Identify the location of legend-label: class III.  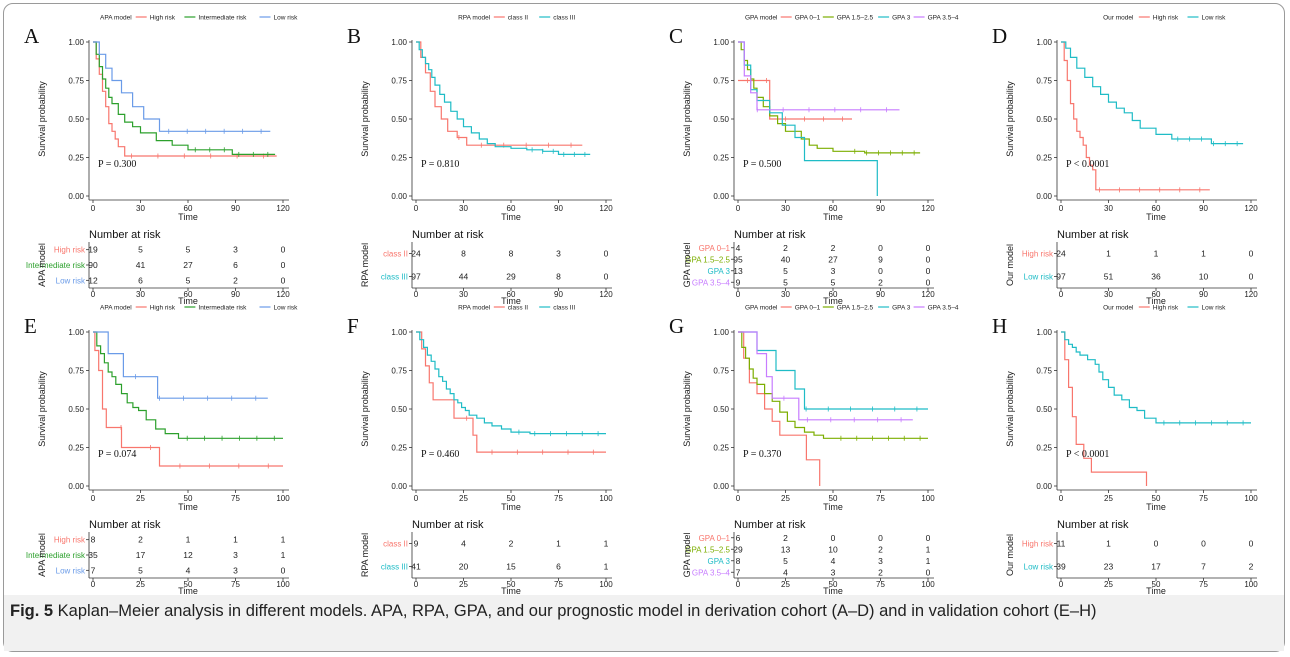
(564, 308).